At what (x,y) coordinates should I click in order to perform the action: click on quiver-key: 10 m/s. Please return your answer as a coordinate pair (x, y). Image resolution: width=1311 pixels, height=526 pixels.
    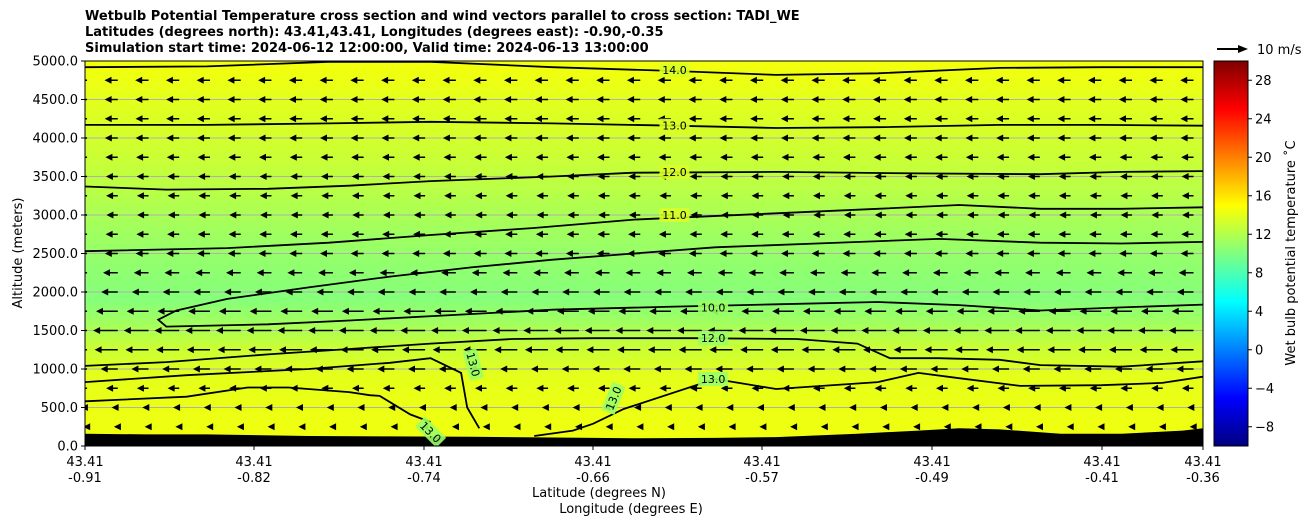
    Looking at the image, I should click on (1259, 50).